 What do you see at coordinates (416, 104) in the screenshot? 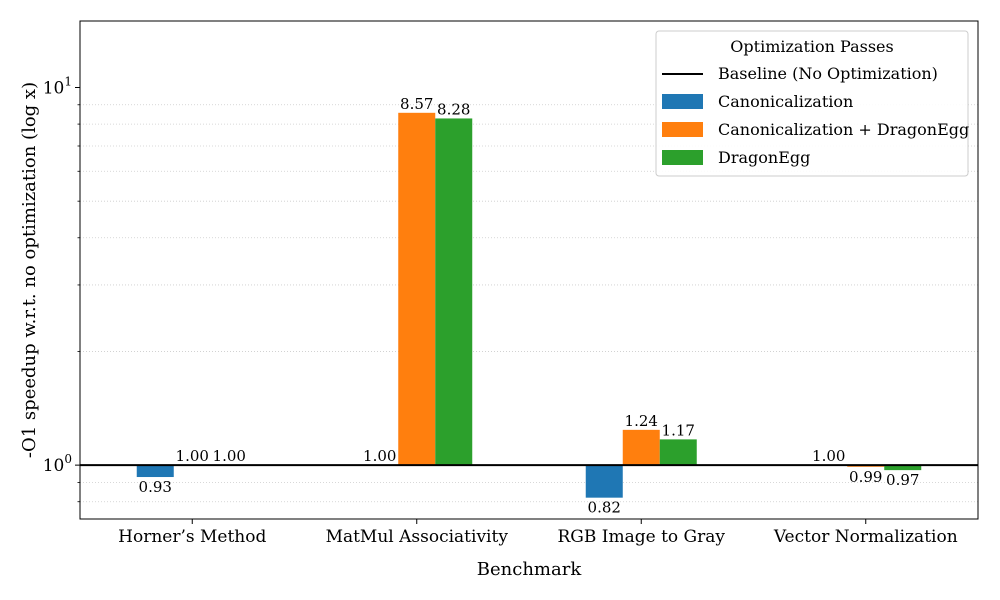
I see `value-label: 8.57` at bounding box center [416, 104].